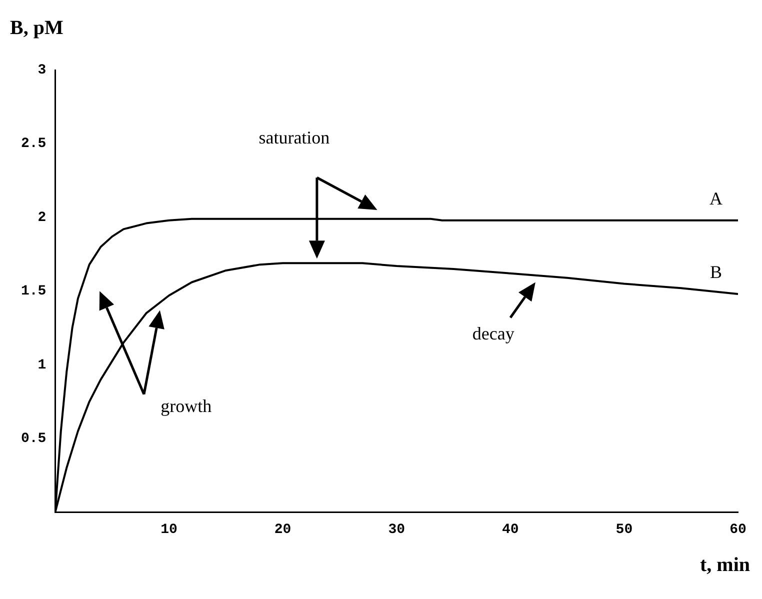 The width and height of the screenshot is (762, 599). What do you see at coordinates (493, 334) in the screenshot?
I see `annotation: decay` at bounding box center [493, 334].